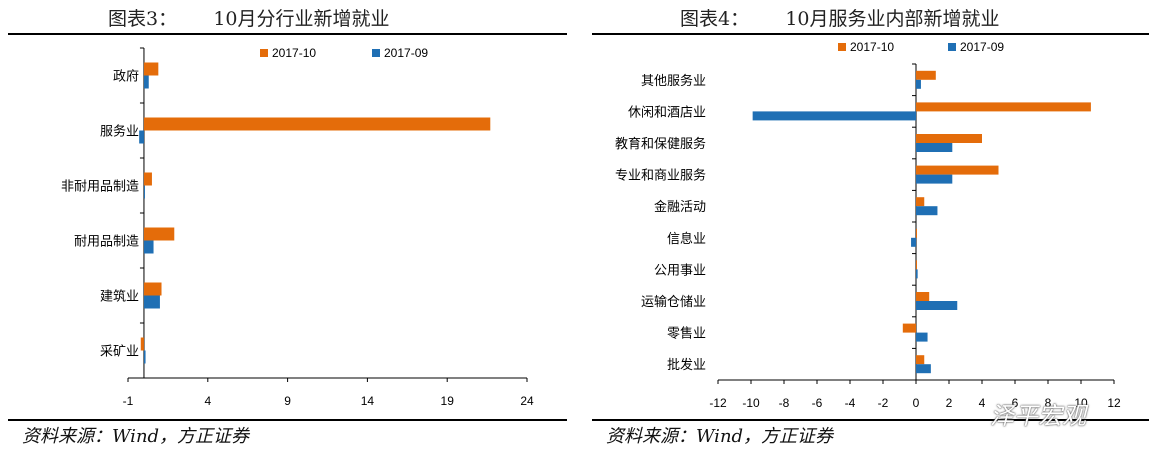  What do you see at coordinates (287, 401) in the screenshot?
I see `chart1-tick-label: 9` at bounding box center [287, 401].